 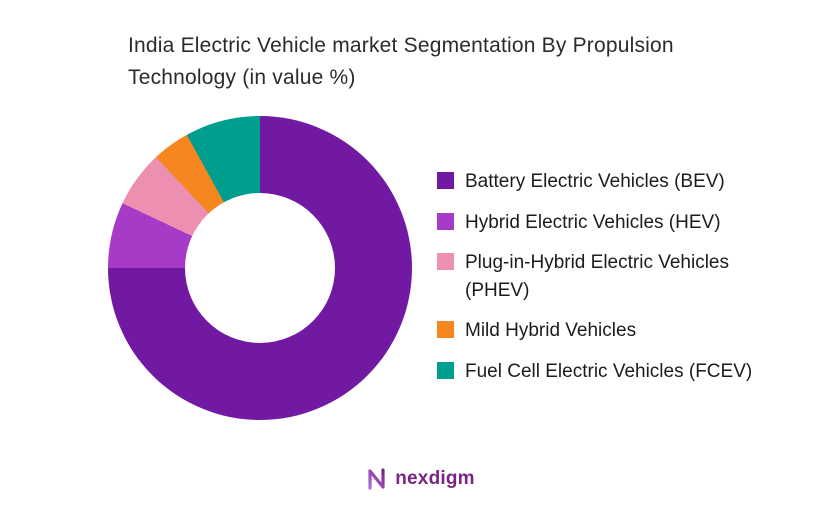 I want to click on legend-item-fcev: Fuel Cell Electric Vehicles (FCEV), so click(x=607, y=372).